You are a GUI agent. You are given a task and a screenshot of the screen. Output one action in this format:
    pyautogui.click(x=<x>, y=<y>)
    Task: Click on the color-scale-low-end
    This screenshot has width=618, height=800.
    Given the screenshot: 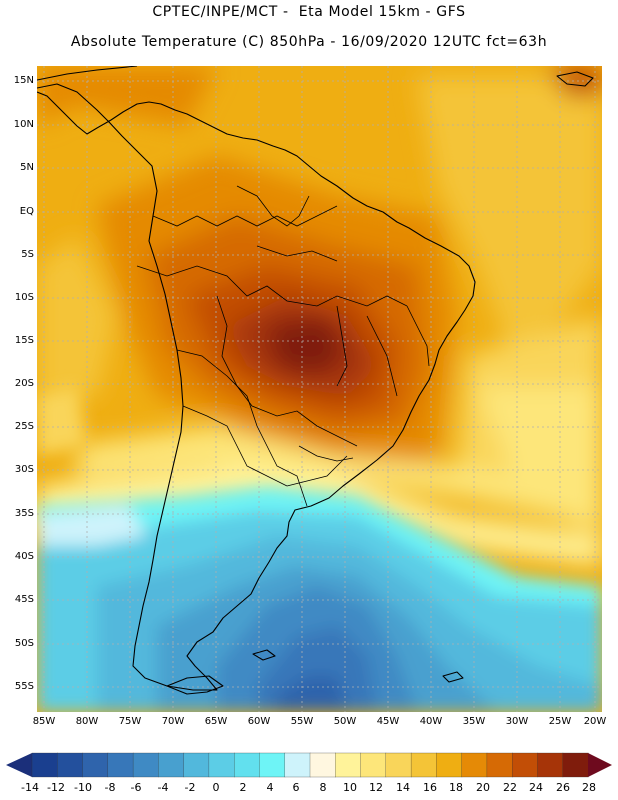 What is the action you would take?
    pyautogui.click(x=19, y=765)
    